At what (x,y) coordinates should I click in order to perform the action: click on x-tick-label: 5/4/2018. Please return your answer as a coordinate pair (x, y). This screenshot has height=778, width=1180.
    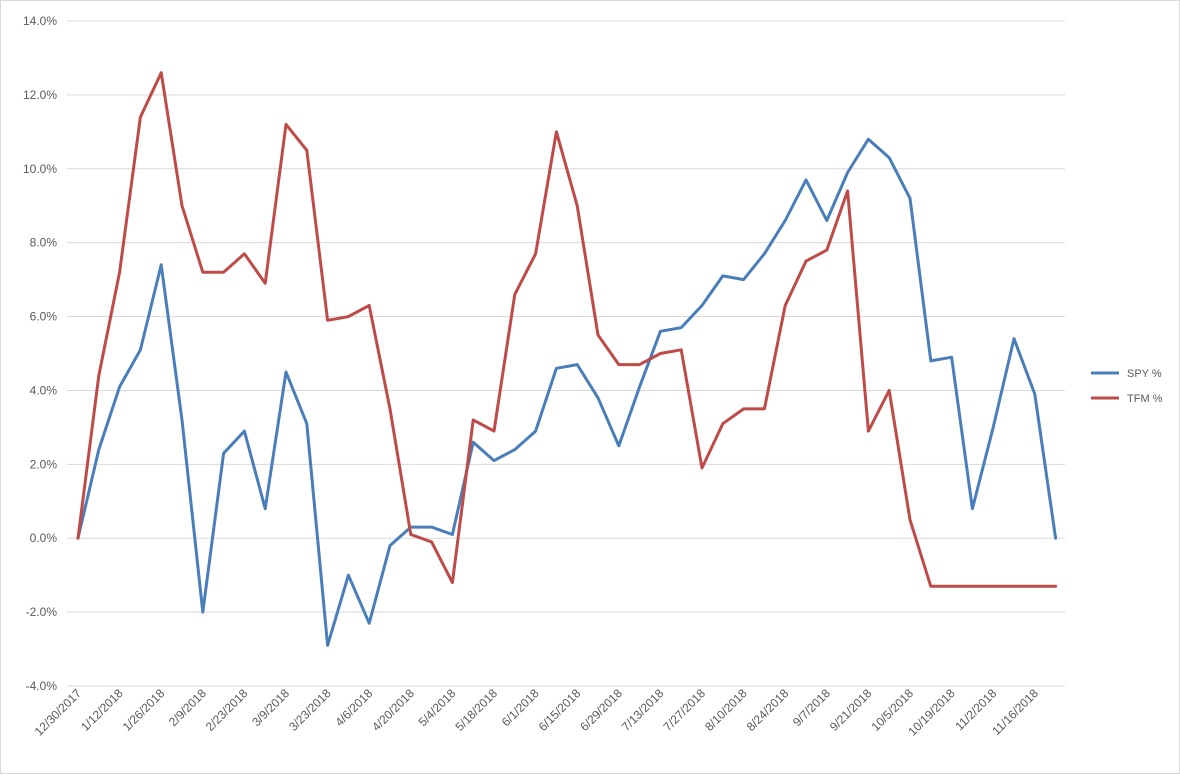
    Looking at the image, I should click on (437, 707).